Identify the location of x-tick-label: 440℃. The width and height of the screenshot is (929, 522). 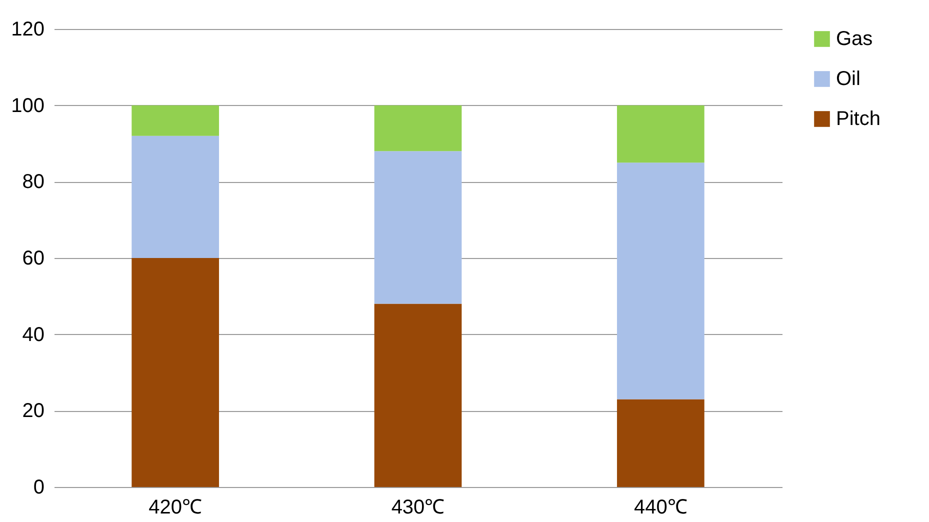
(661, 507).